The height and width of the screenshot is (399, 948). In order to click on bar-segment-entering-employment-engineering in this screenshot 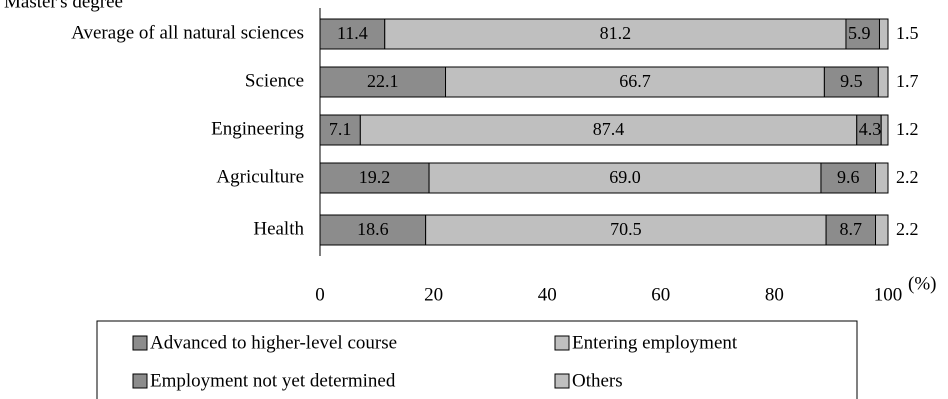, I will do `click(608, 130)`.